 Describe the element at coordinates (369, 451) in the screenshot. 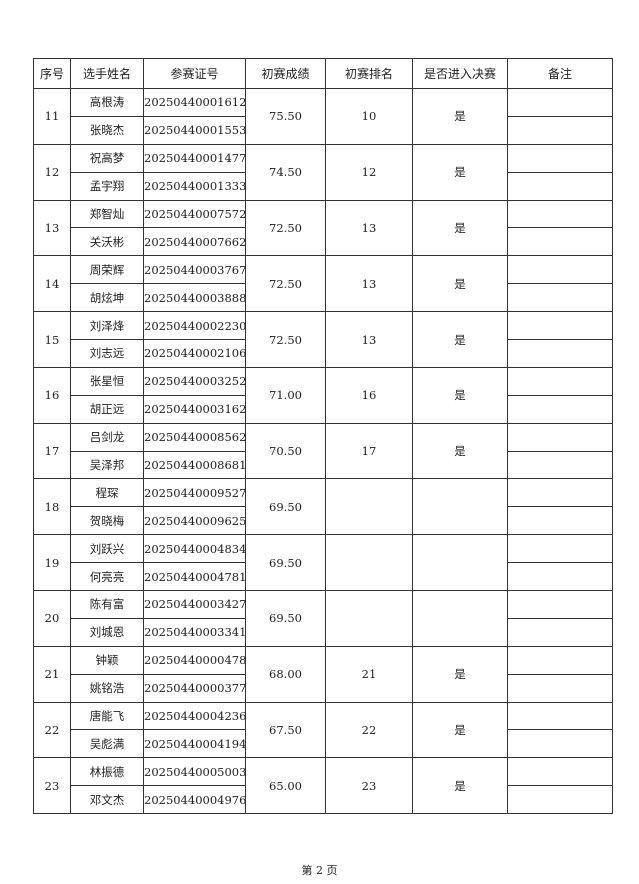

I see `prelim-rank: 17` at that location.